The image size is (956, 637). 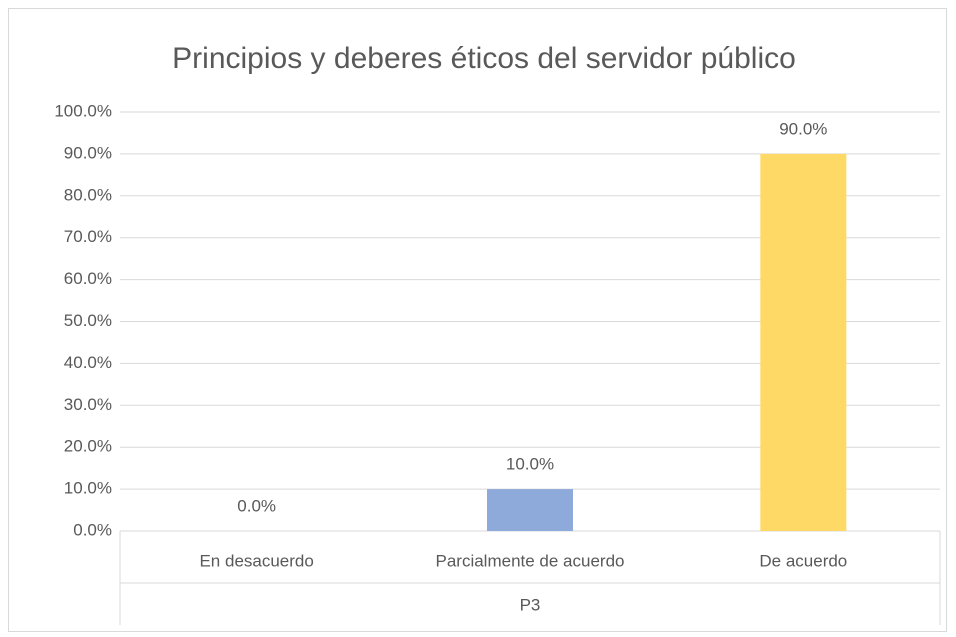 I want to click on y-tick-label: 100.0%, so click(x=83, y=110).